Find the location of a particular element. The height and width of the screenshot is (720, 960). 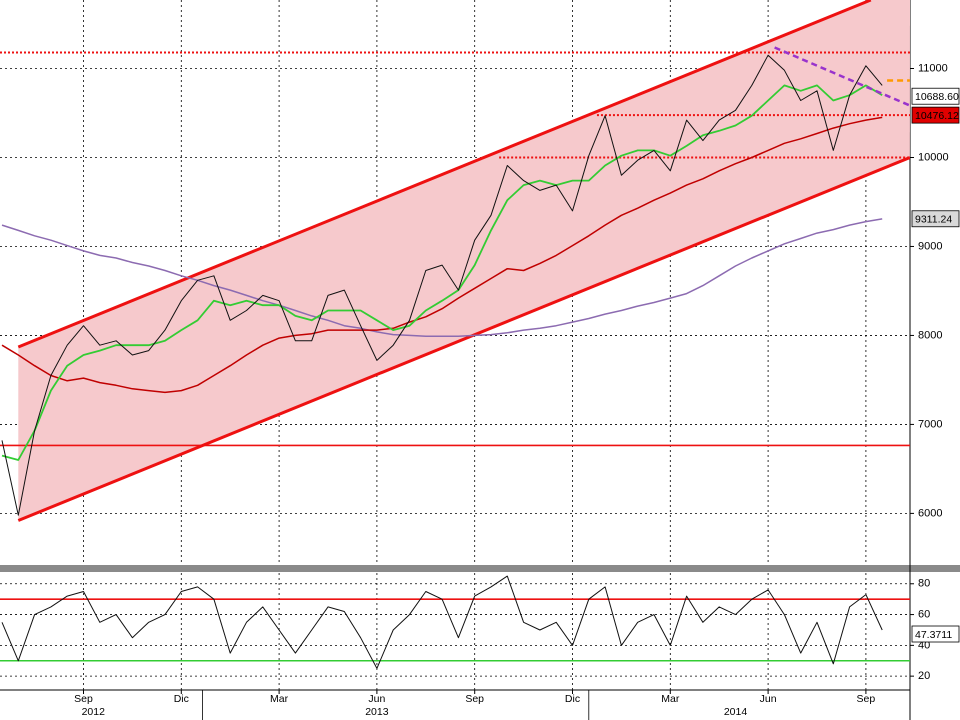

y-tick-label: 60 is located at coordinates (924, 614).